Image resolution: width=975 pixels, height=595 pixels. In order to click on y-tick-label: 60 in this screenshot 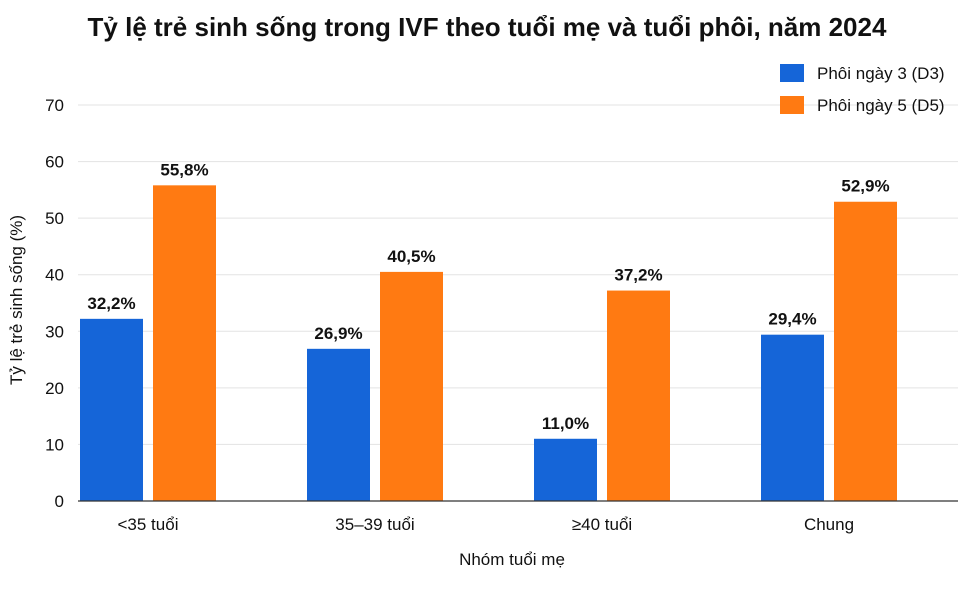, I will do `click(54, 162)`.